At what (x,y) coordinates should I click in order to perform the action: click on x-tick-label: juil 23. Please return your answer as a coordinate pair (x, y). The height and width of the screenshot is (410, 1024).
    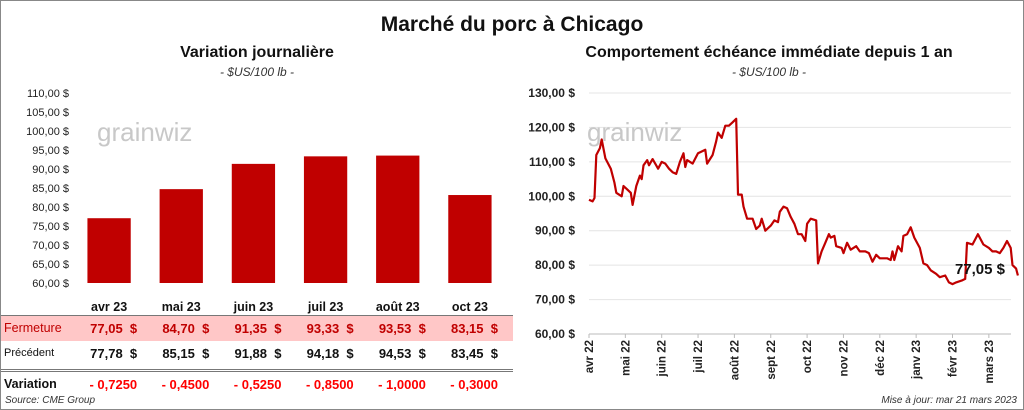
    Looking at the image, I should click on (325, 307).